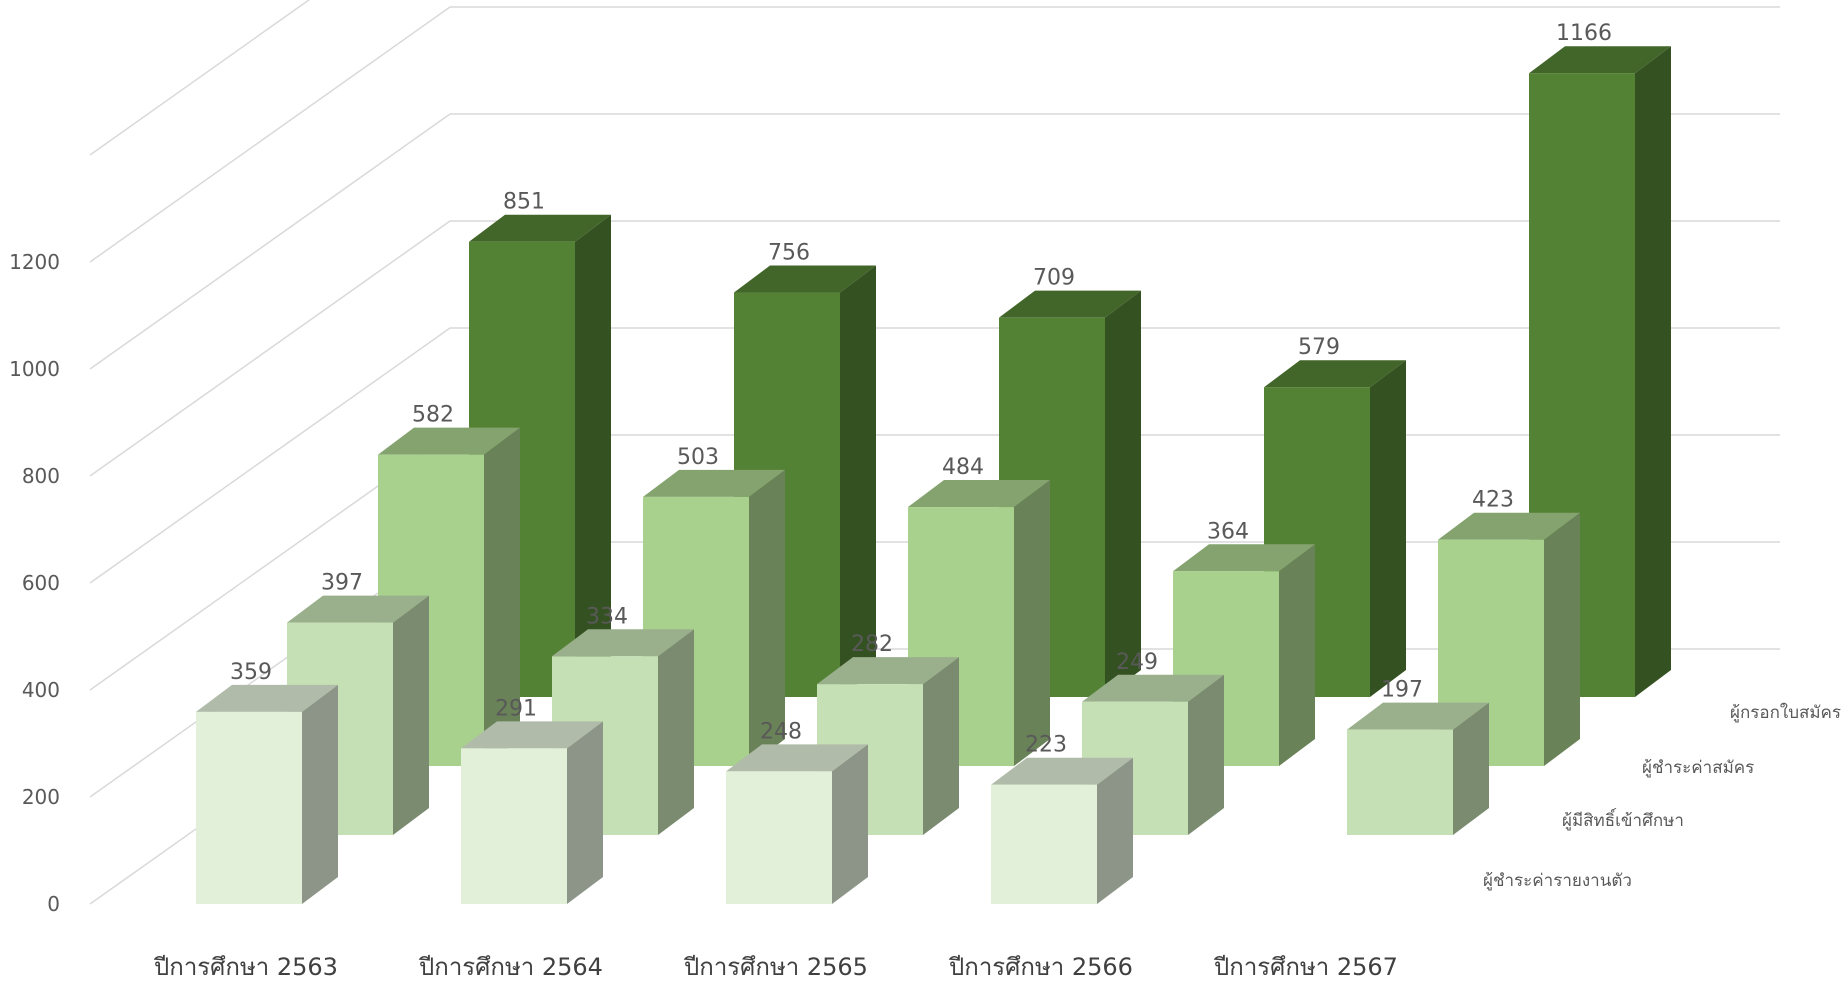  What do you see at coordinates (34, 262) in the screenshot?
I see `y-tick-label: 1200` at bounding box center [34, 262].